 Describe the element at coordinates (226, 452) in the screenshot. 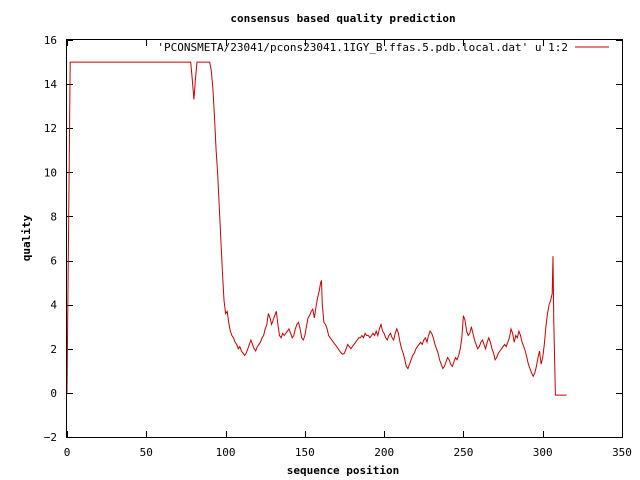

I see `x-tick-label: 100` at that location.